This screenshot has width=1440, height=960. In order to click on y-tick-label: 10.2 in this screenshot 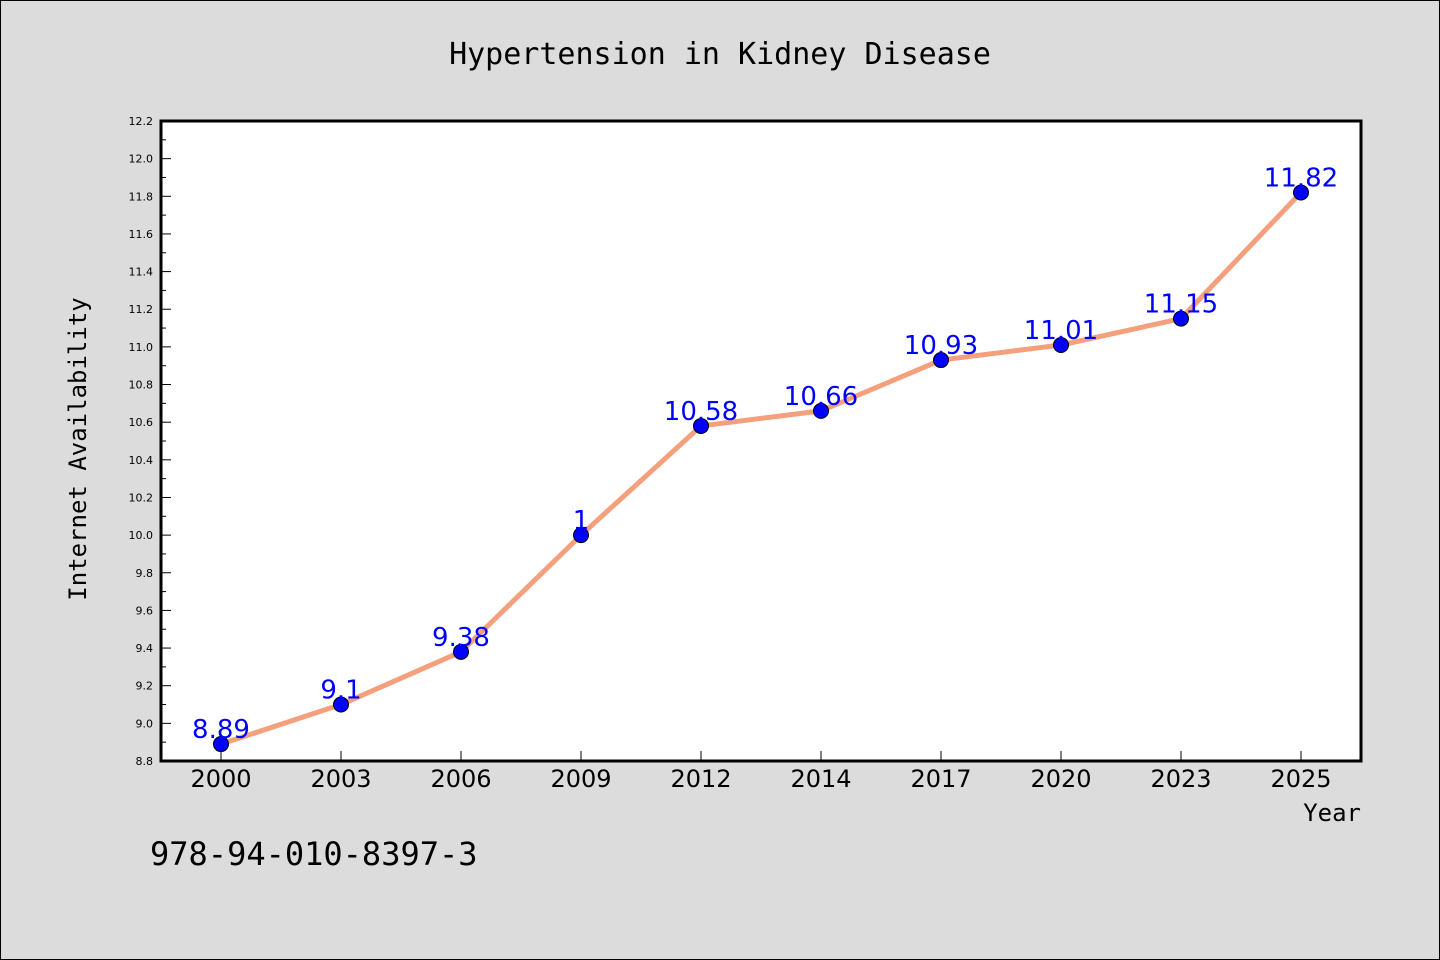, I will do `click(141, 497)`.